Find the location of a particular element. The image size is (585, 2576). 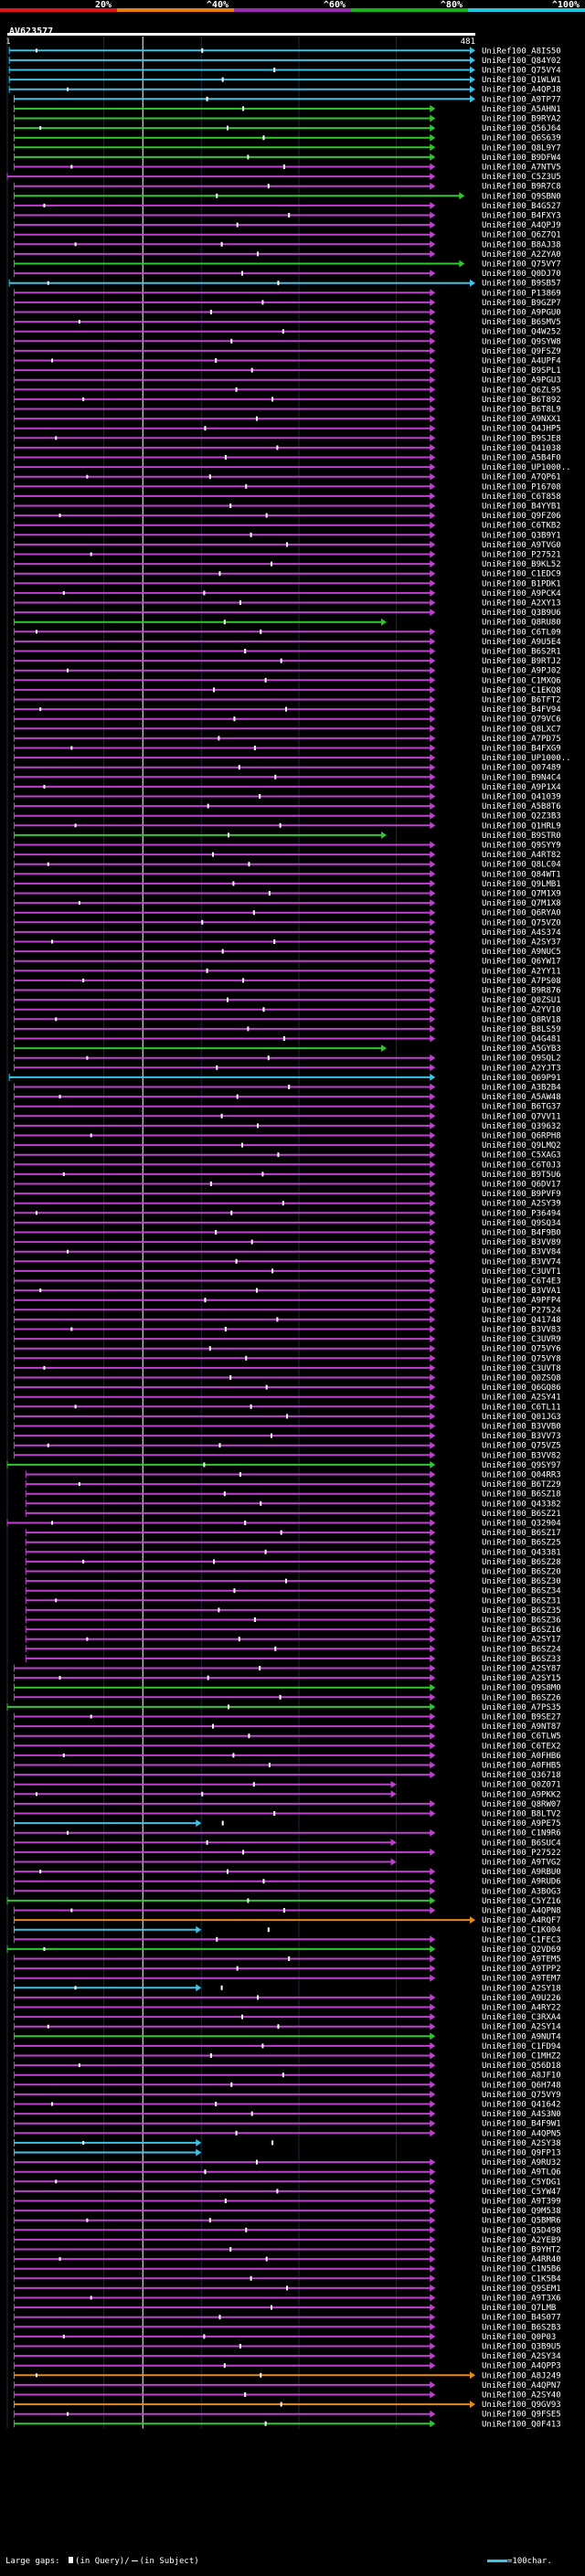

hit-row: UniRef100_C6TKB2 is located at coordinates (287, 526).